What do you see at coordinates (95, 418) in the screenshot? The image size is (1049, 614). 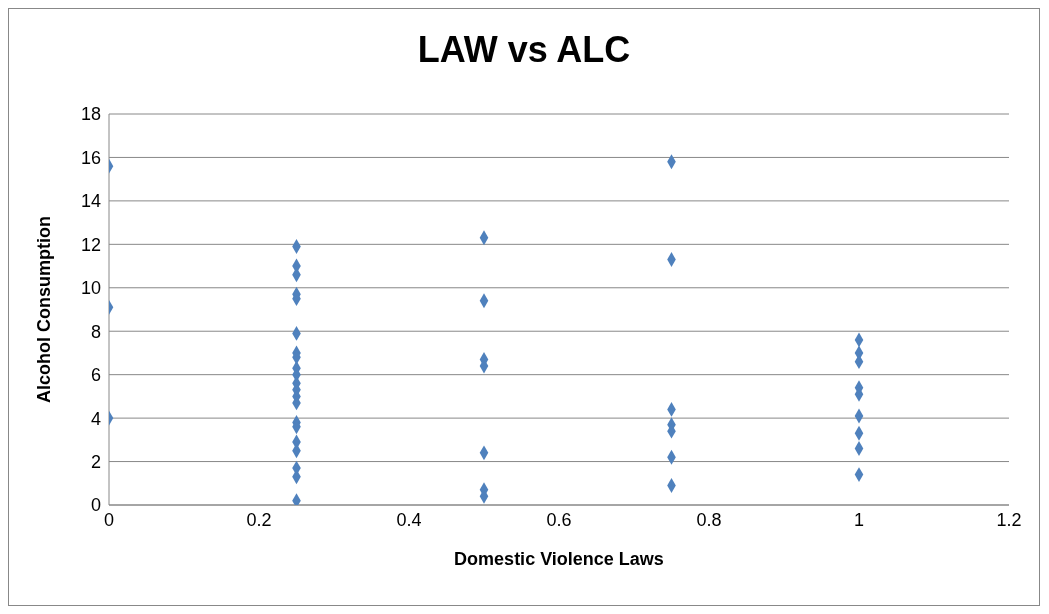 I see `y-tick-label: 4` at bounding box center [95, 418].